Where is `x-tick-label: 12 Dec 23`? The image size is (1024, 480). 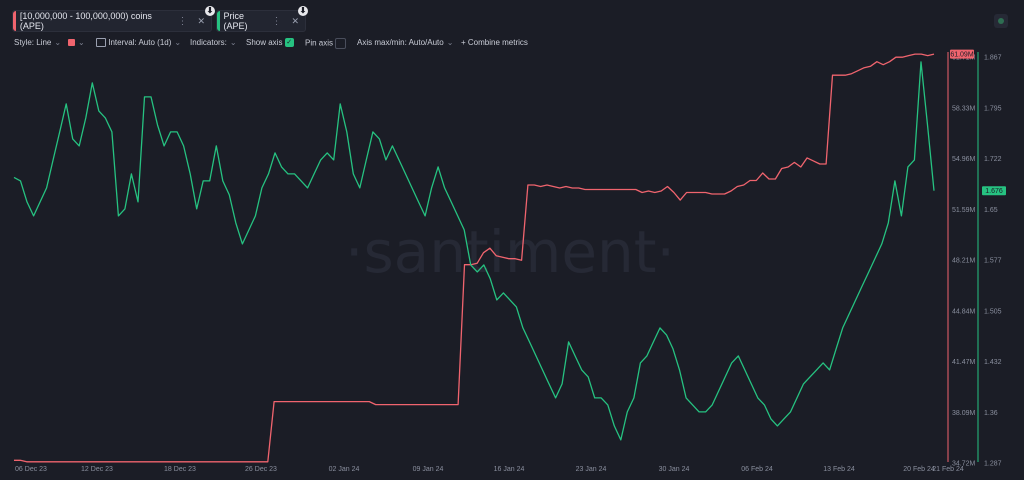
x-tick-label: 12 Dec 23 is located at coordinates (97, 469).